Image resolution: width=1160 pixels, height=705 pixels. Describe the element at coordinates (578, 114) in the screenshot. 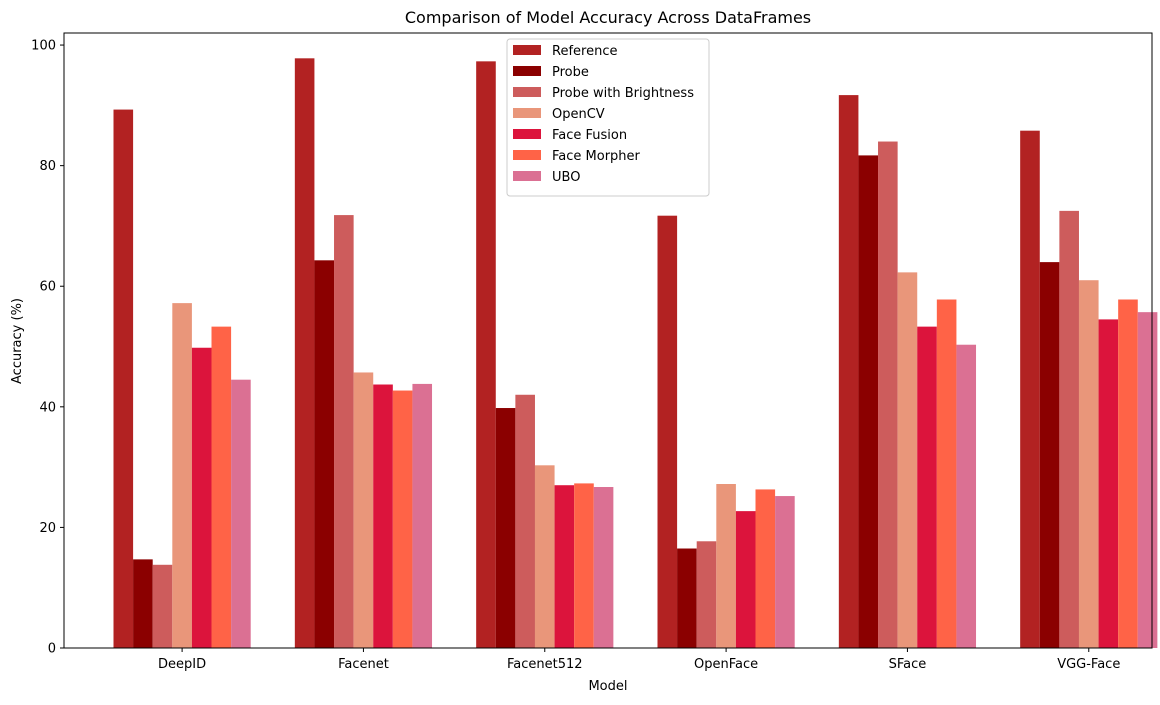

I see `legend-label: OpenCV` at that location.